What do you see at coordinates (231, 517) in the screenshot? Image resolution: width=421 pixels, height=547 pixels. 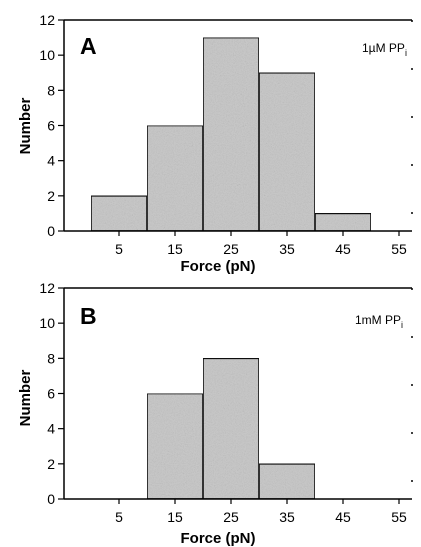 I see `panel-b-x-tick-25: 25` at bounding box center [231, 517].